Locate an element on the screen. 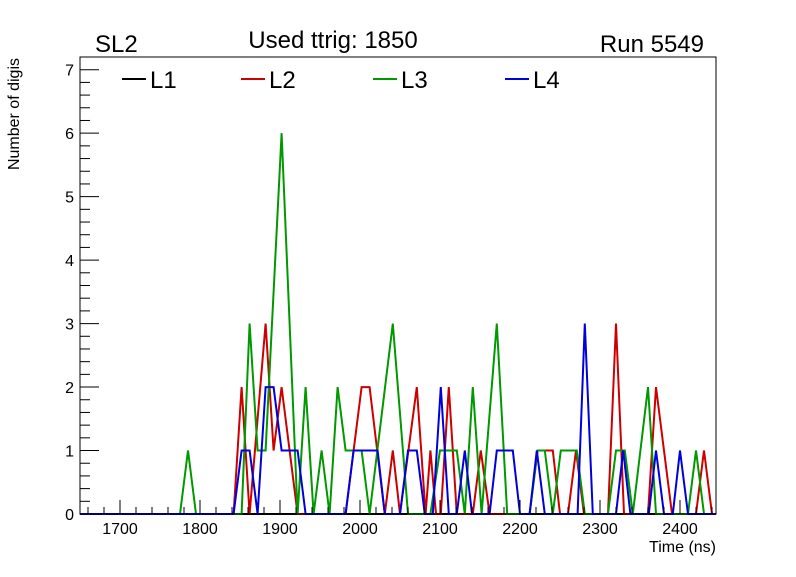 The image size is (796, 577). x-tick-label: 1900 is located at coordinates (280, 529).